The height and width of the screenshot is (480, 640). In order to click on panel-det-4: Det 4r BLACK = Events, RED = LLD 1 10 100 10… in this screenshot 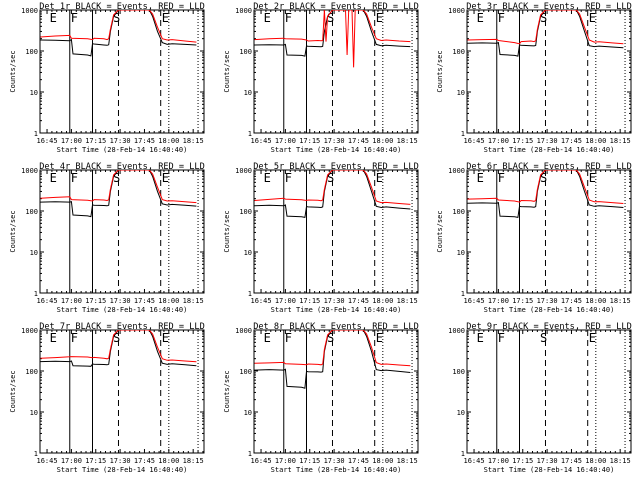, I will do `click(107, 238)`.